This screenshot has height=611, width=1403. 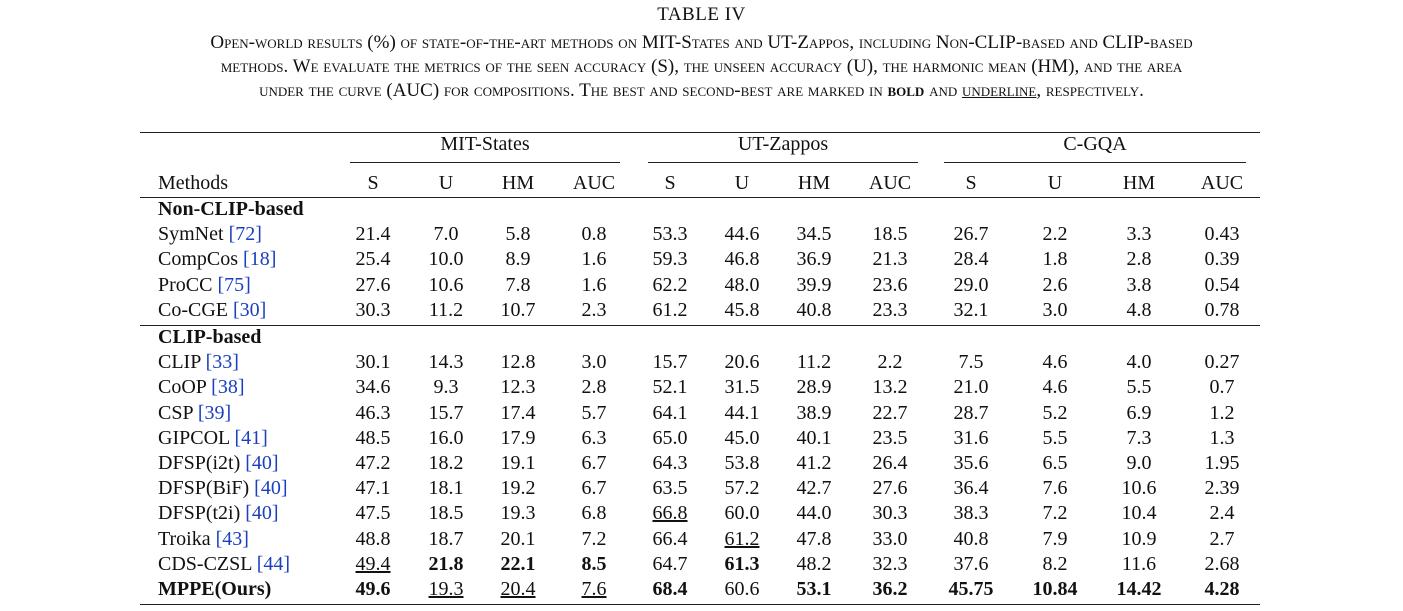 I want to click on table-cell: 48.0, so click(x=742, y=284).